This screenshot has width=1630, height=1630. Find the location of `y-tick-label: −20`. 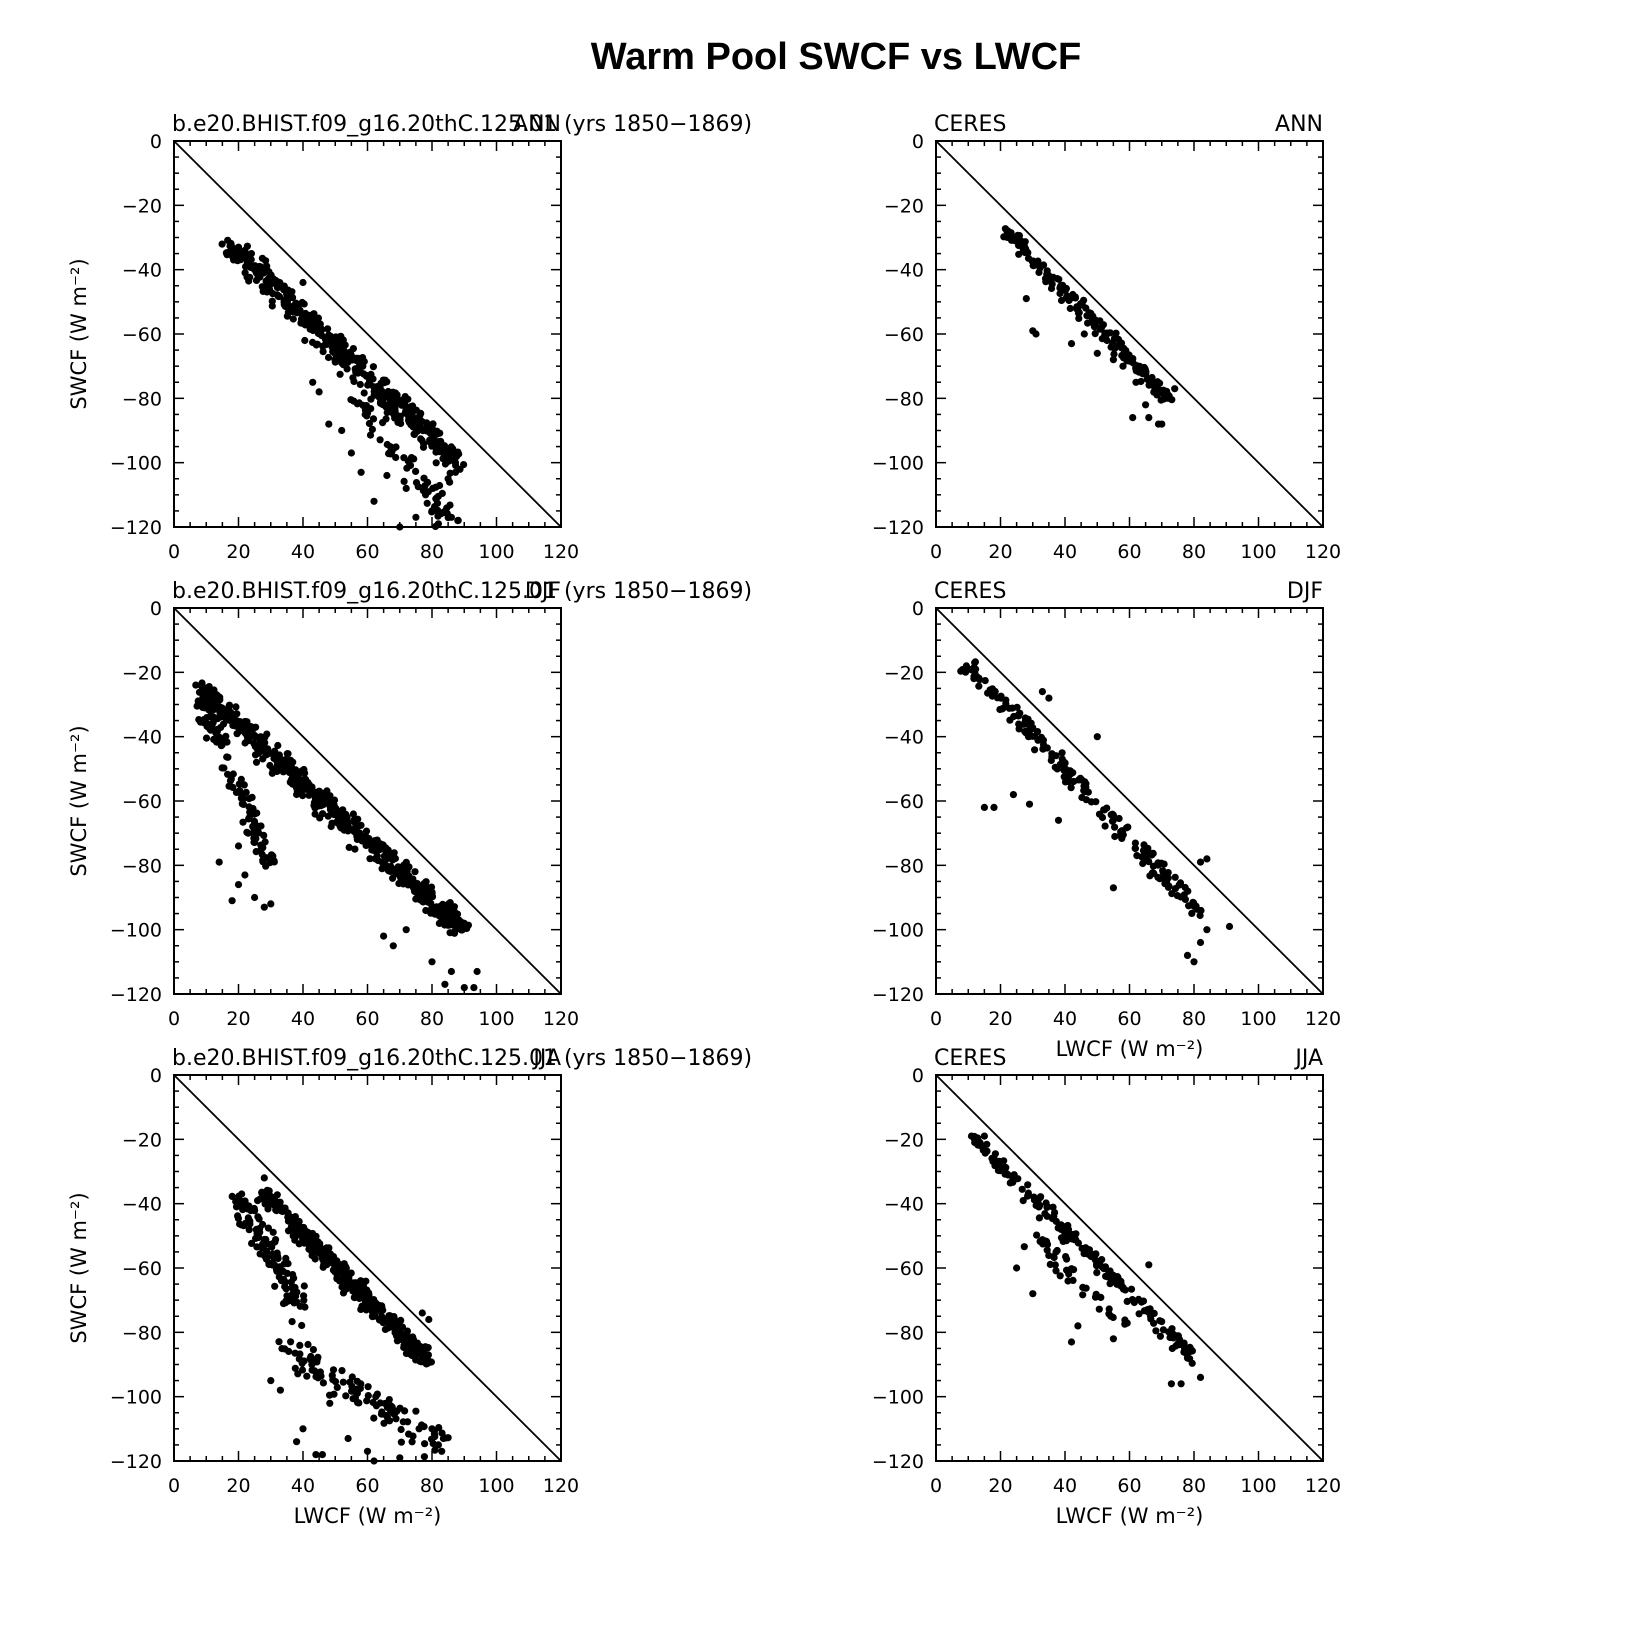

y-tick-label: −20 is located at coordinates (904, 206).